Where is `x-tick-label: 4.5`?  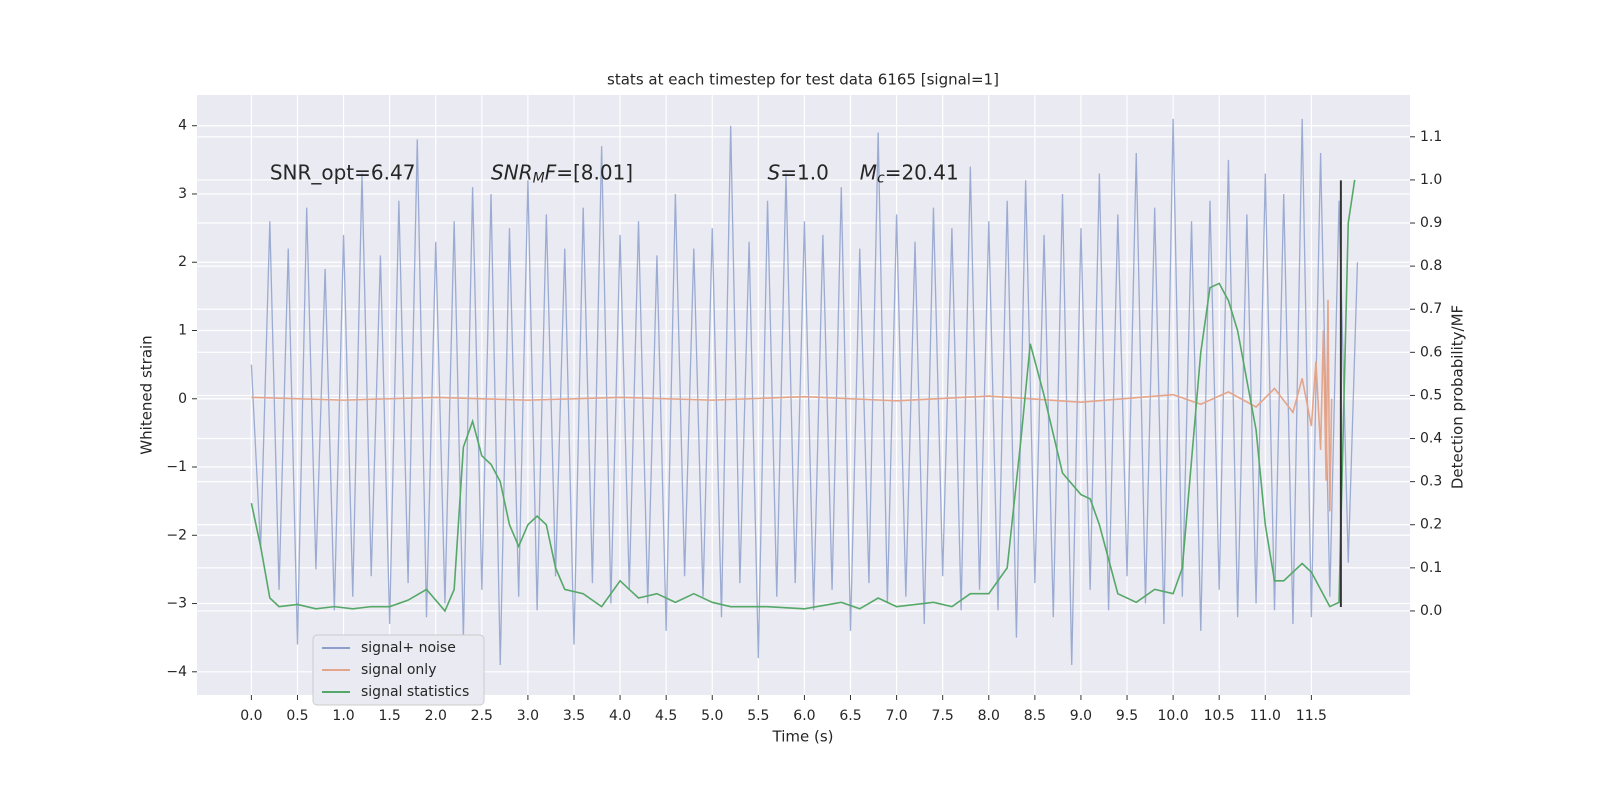
x-tick-label: 4.5 is located at coordinates (666, 716).